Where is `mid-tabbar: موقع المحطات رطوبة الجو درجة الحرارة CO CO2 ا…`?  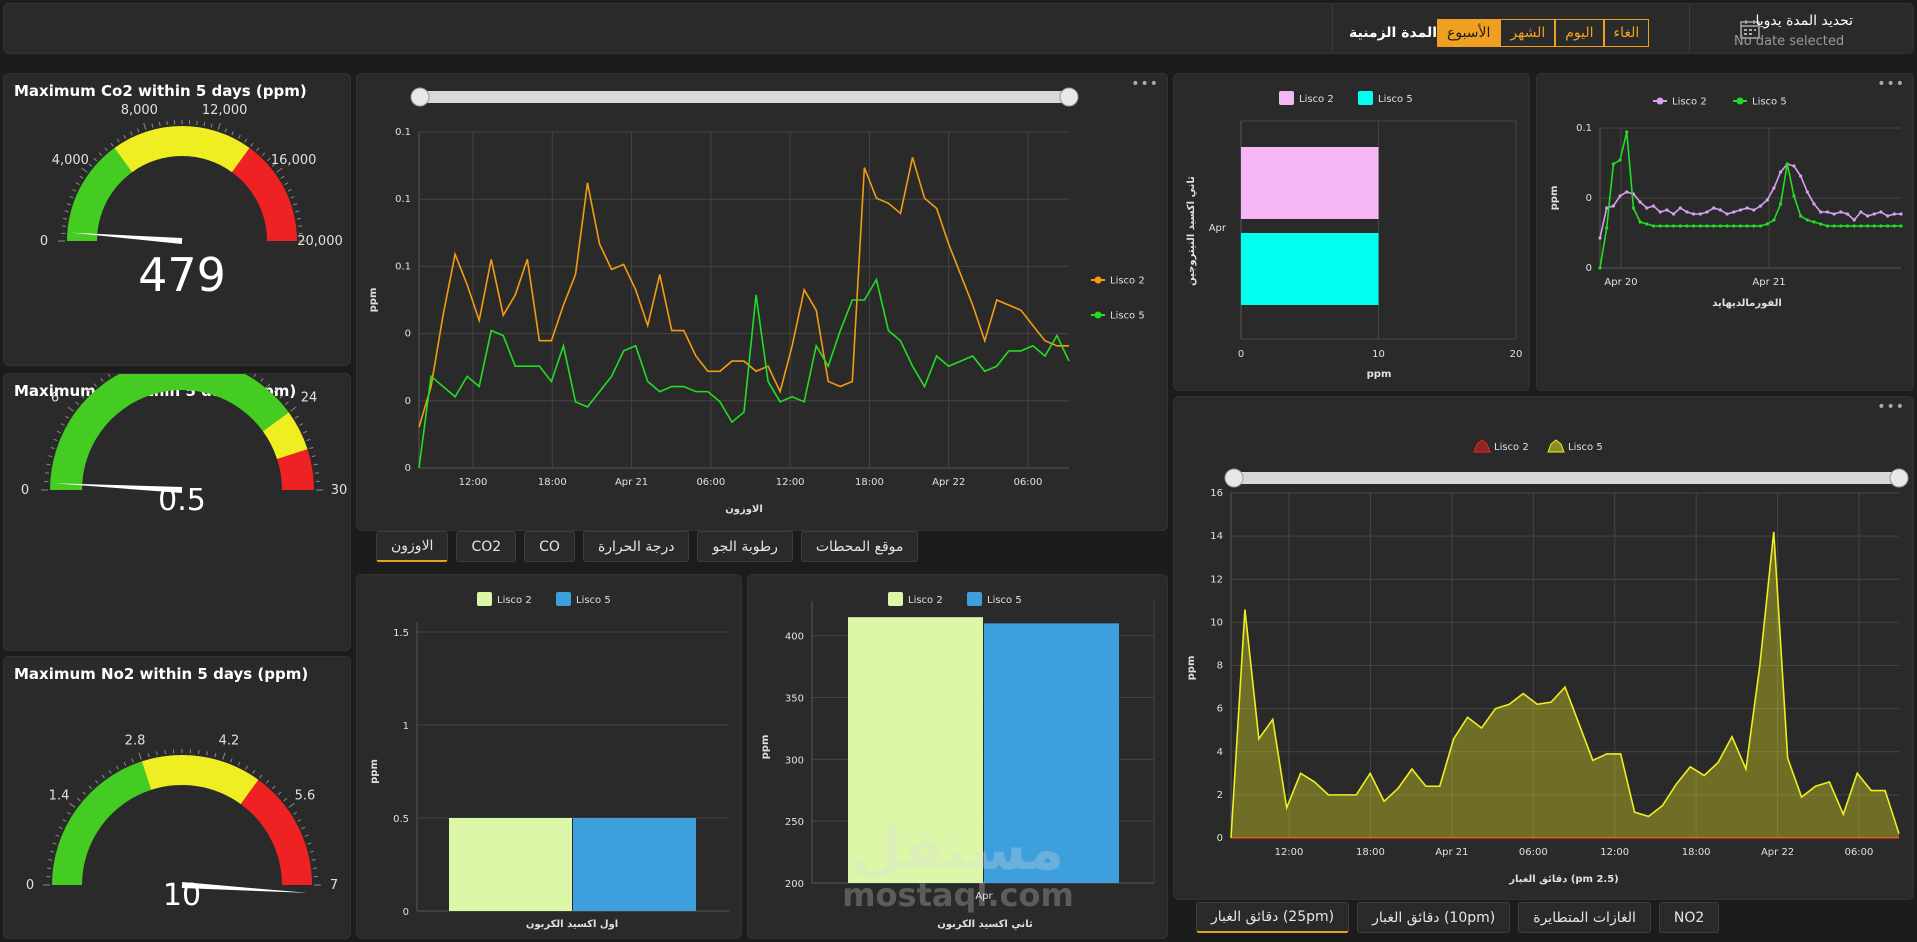 mid-tabbar: موقع المحطات رطوبة الجو درجة الحرارة CO CO2 ا… is located at coordinates (647, 546).